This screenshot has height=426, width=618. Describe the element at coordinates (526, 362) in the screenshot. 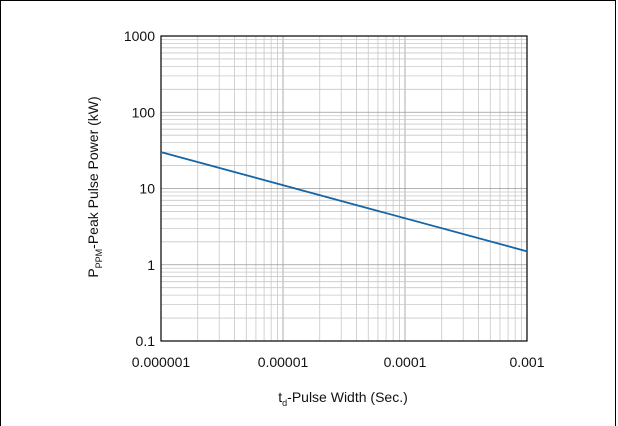

I see `x-tick-label: 0.001` at that location.